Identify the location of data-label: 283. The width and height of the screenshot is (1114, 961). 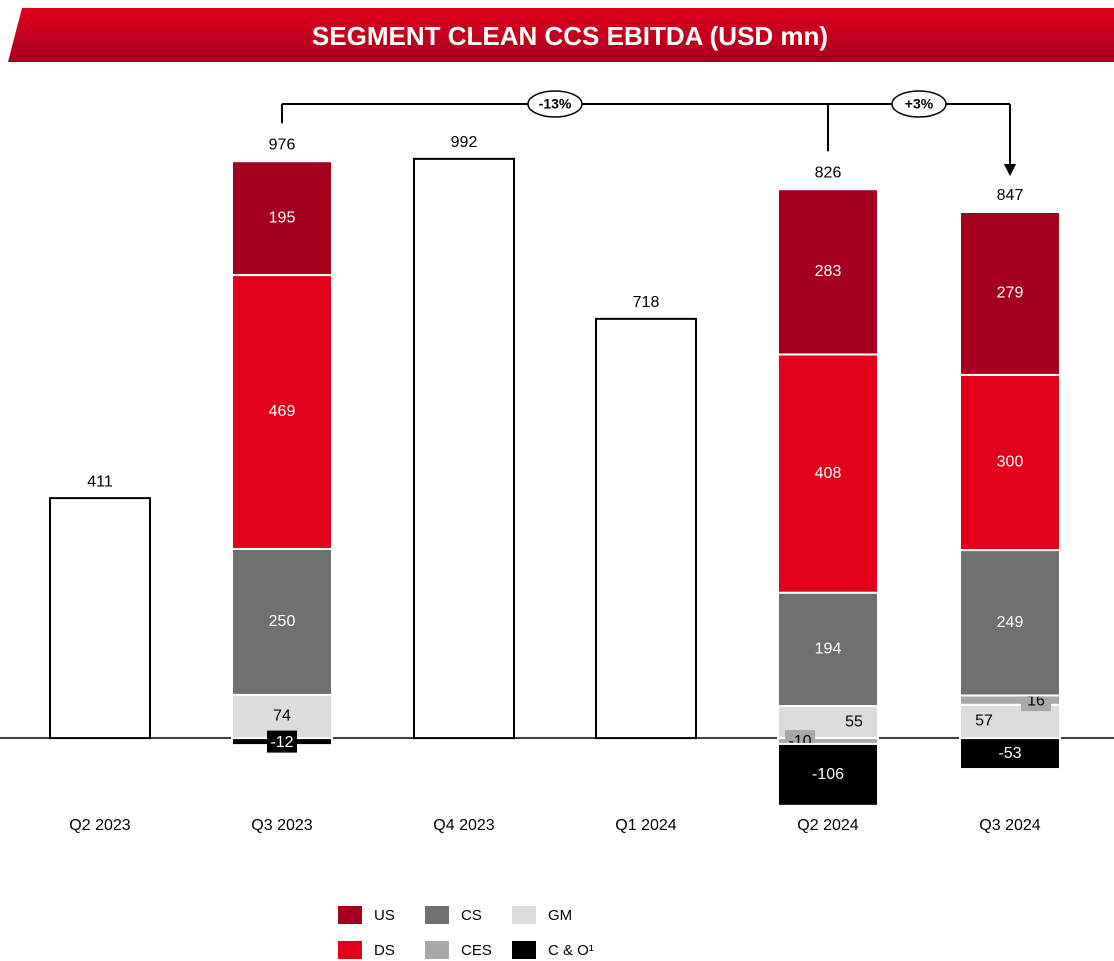
(828, 271).